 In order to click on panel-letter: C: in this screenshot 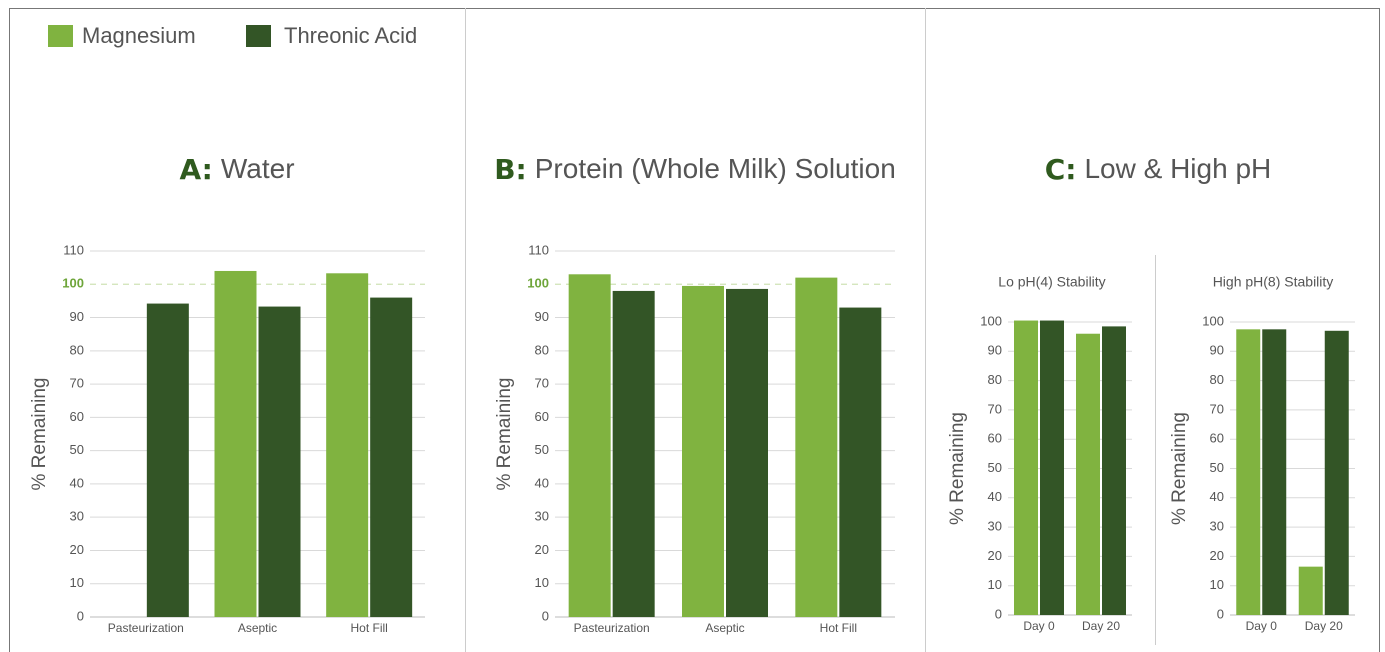, I will do `click(1061, 169)`.